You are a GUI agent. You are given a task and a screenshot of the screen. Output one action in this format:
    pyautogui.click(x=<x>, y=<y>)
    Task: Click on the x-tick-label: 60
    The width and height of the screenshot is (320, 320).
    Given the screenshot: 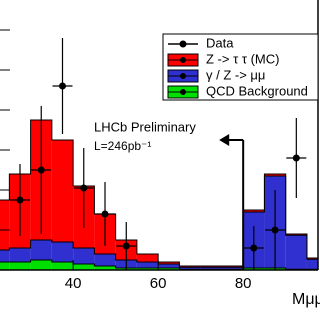 What is the action you would take?
    pyautogui.click(x=158, y=283)
    